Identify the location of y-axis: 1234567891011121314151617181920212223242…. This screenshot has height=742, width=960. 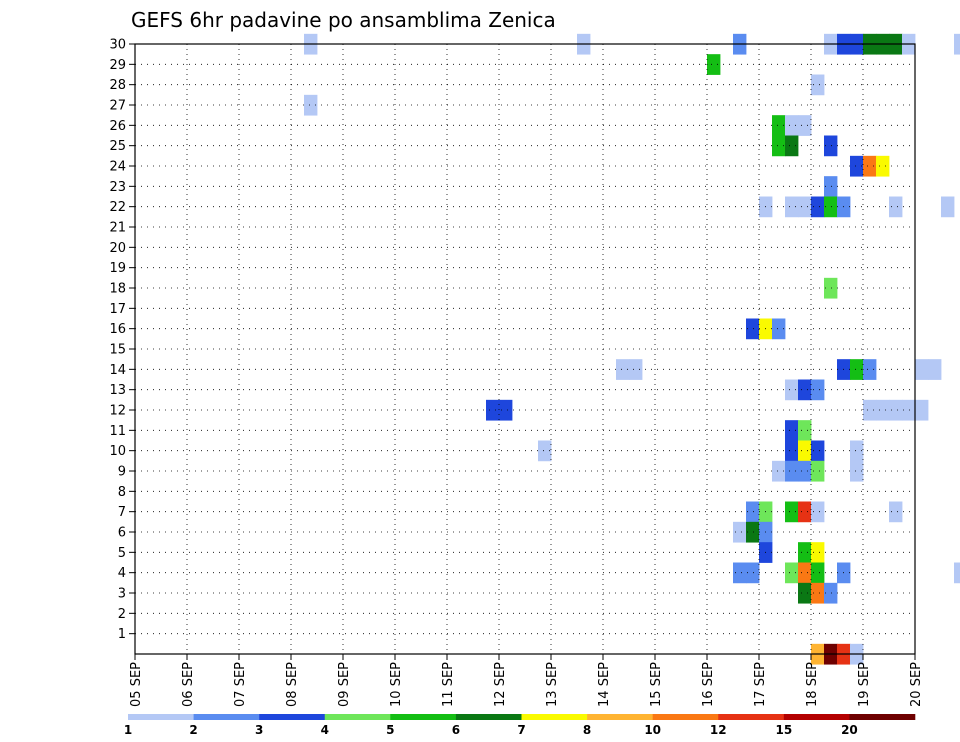
(122, 340).